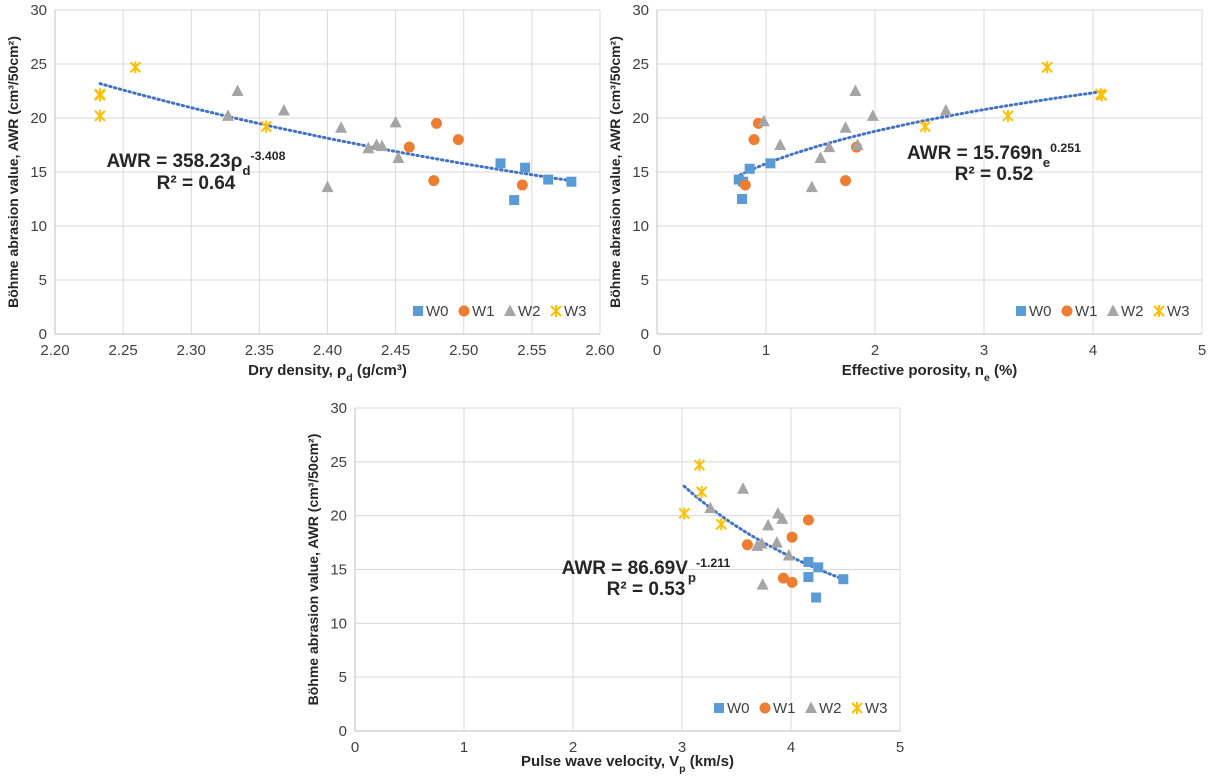  Describe the element at coordinates (646, 589) in the screenshot. I see `r-squared-label: R² = 0.53` at that location.